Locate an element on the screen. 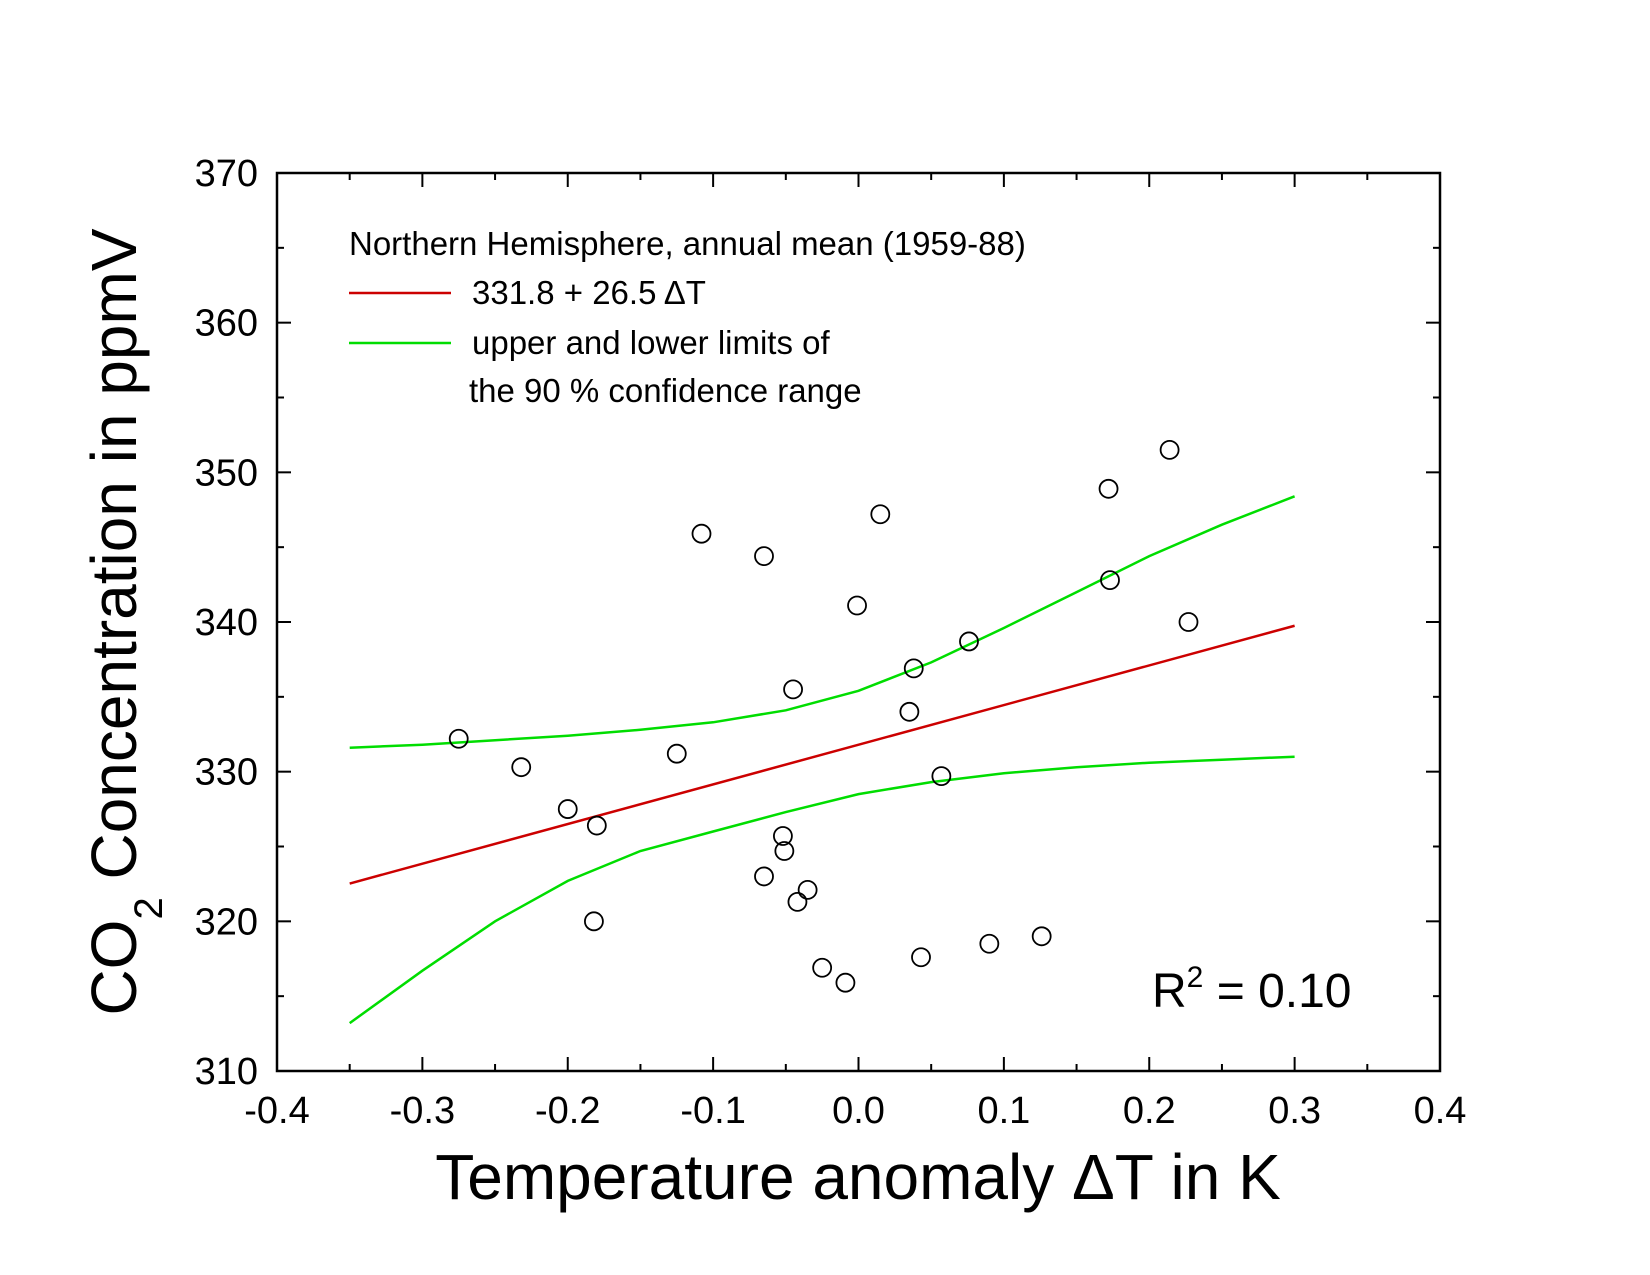 This screenshot has width=1650, height=1275. confidence-lower-line is located at coordinates (821, 890).